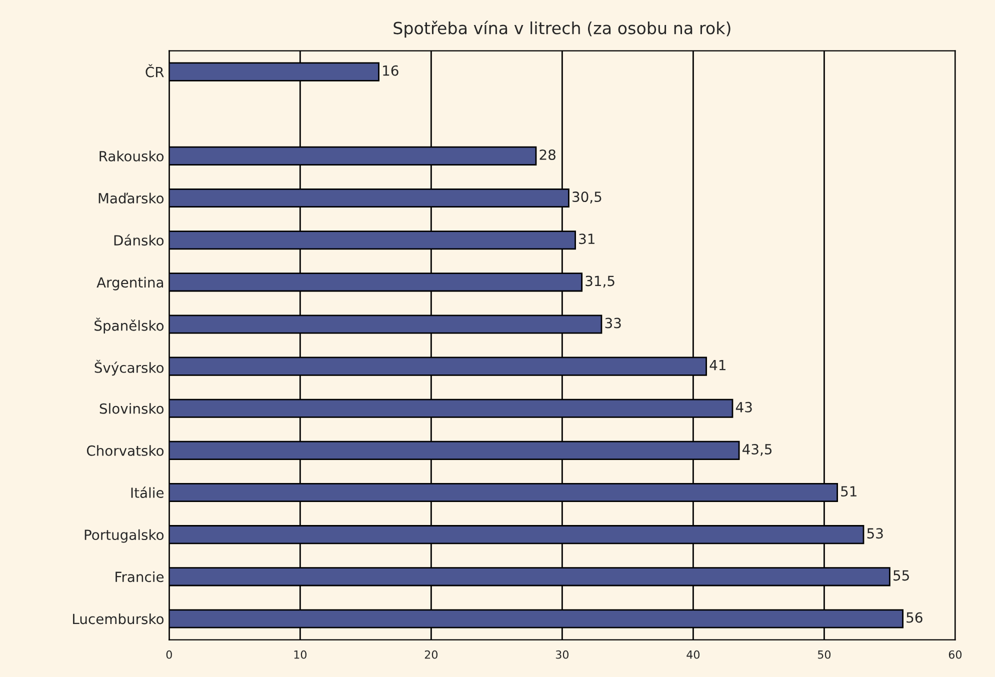 The image size is (995, 677). Describe the element at coordinates (824, 654) in the screenshot. I see `x-tick-label: 50` at that location.